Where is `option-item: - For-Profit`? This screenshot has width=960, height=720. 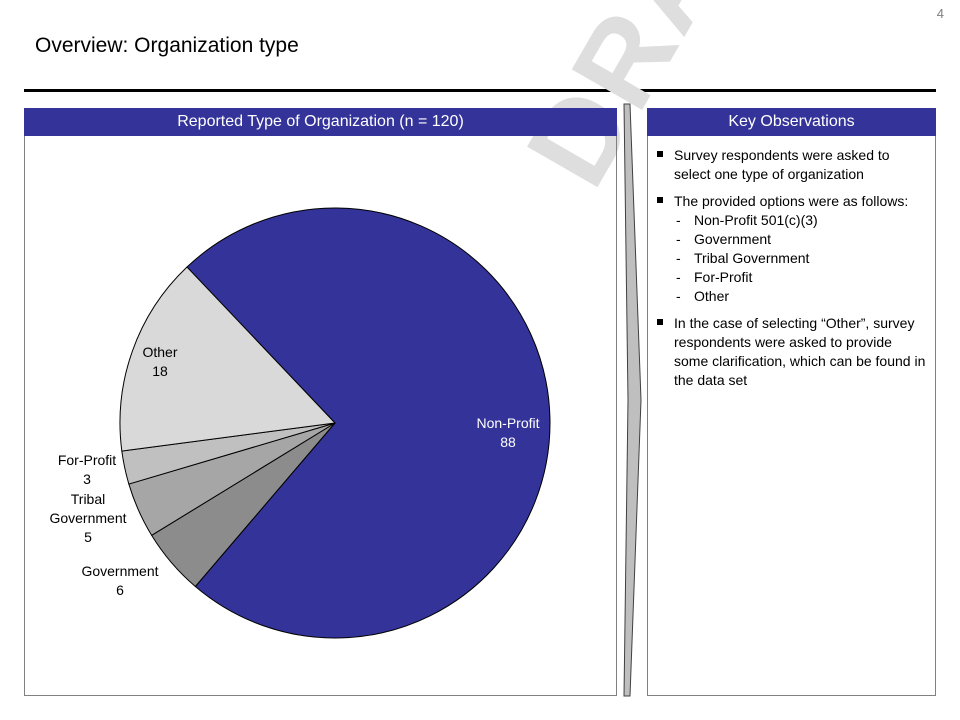 option-item: - For-Profit is located at coordinates (800, 277).